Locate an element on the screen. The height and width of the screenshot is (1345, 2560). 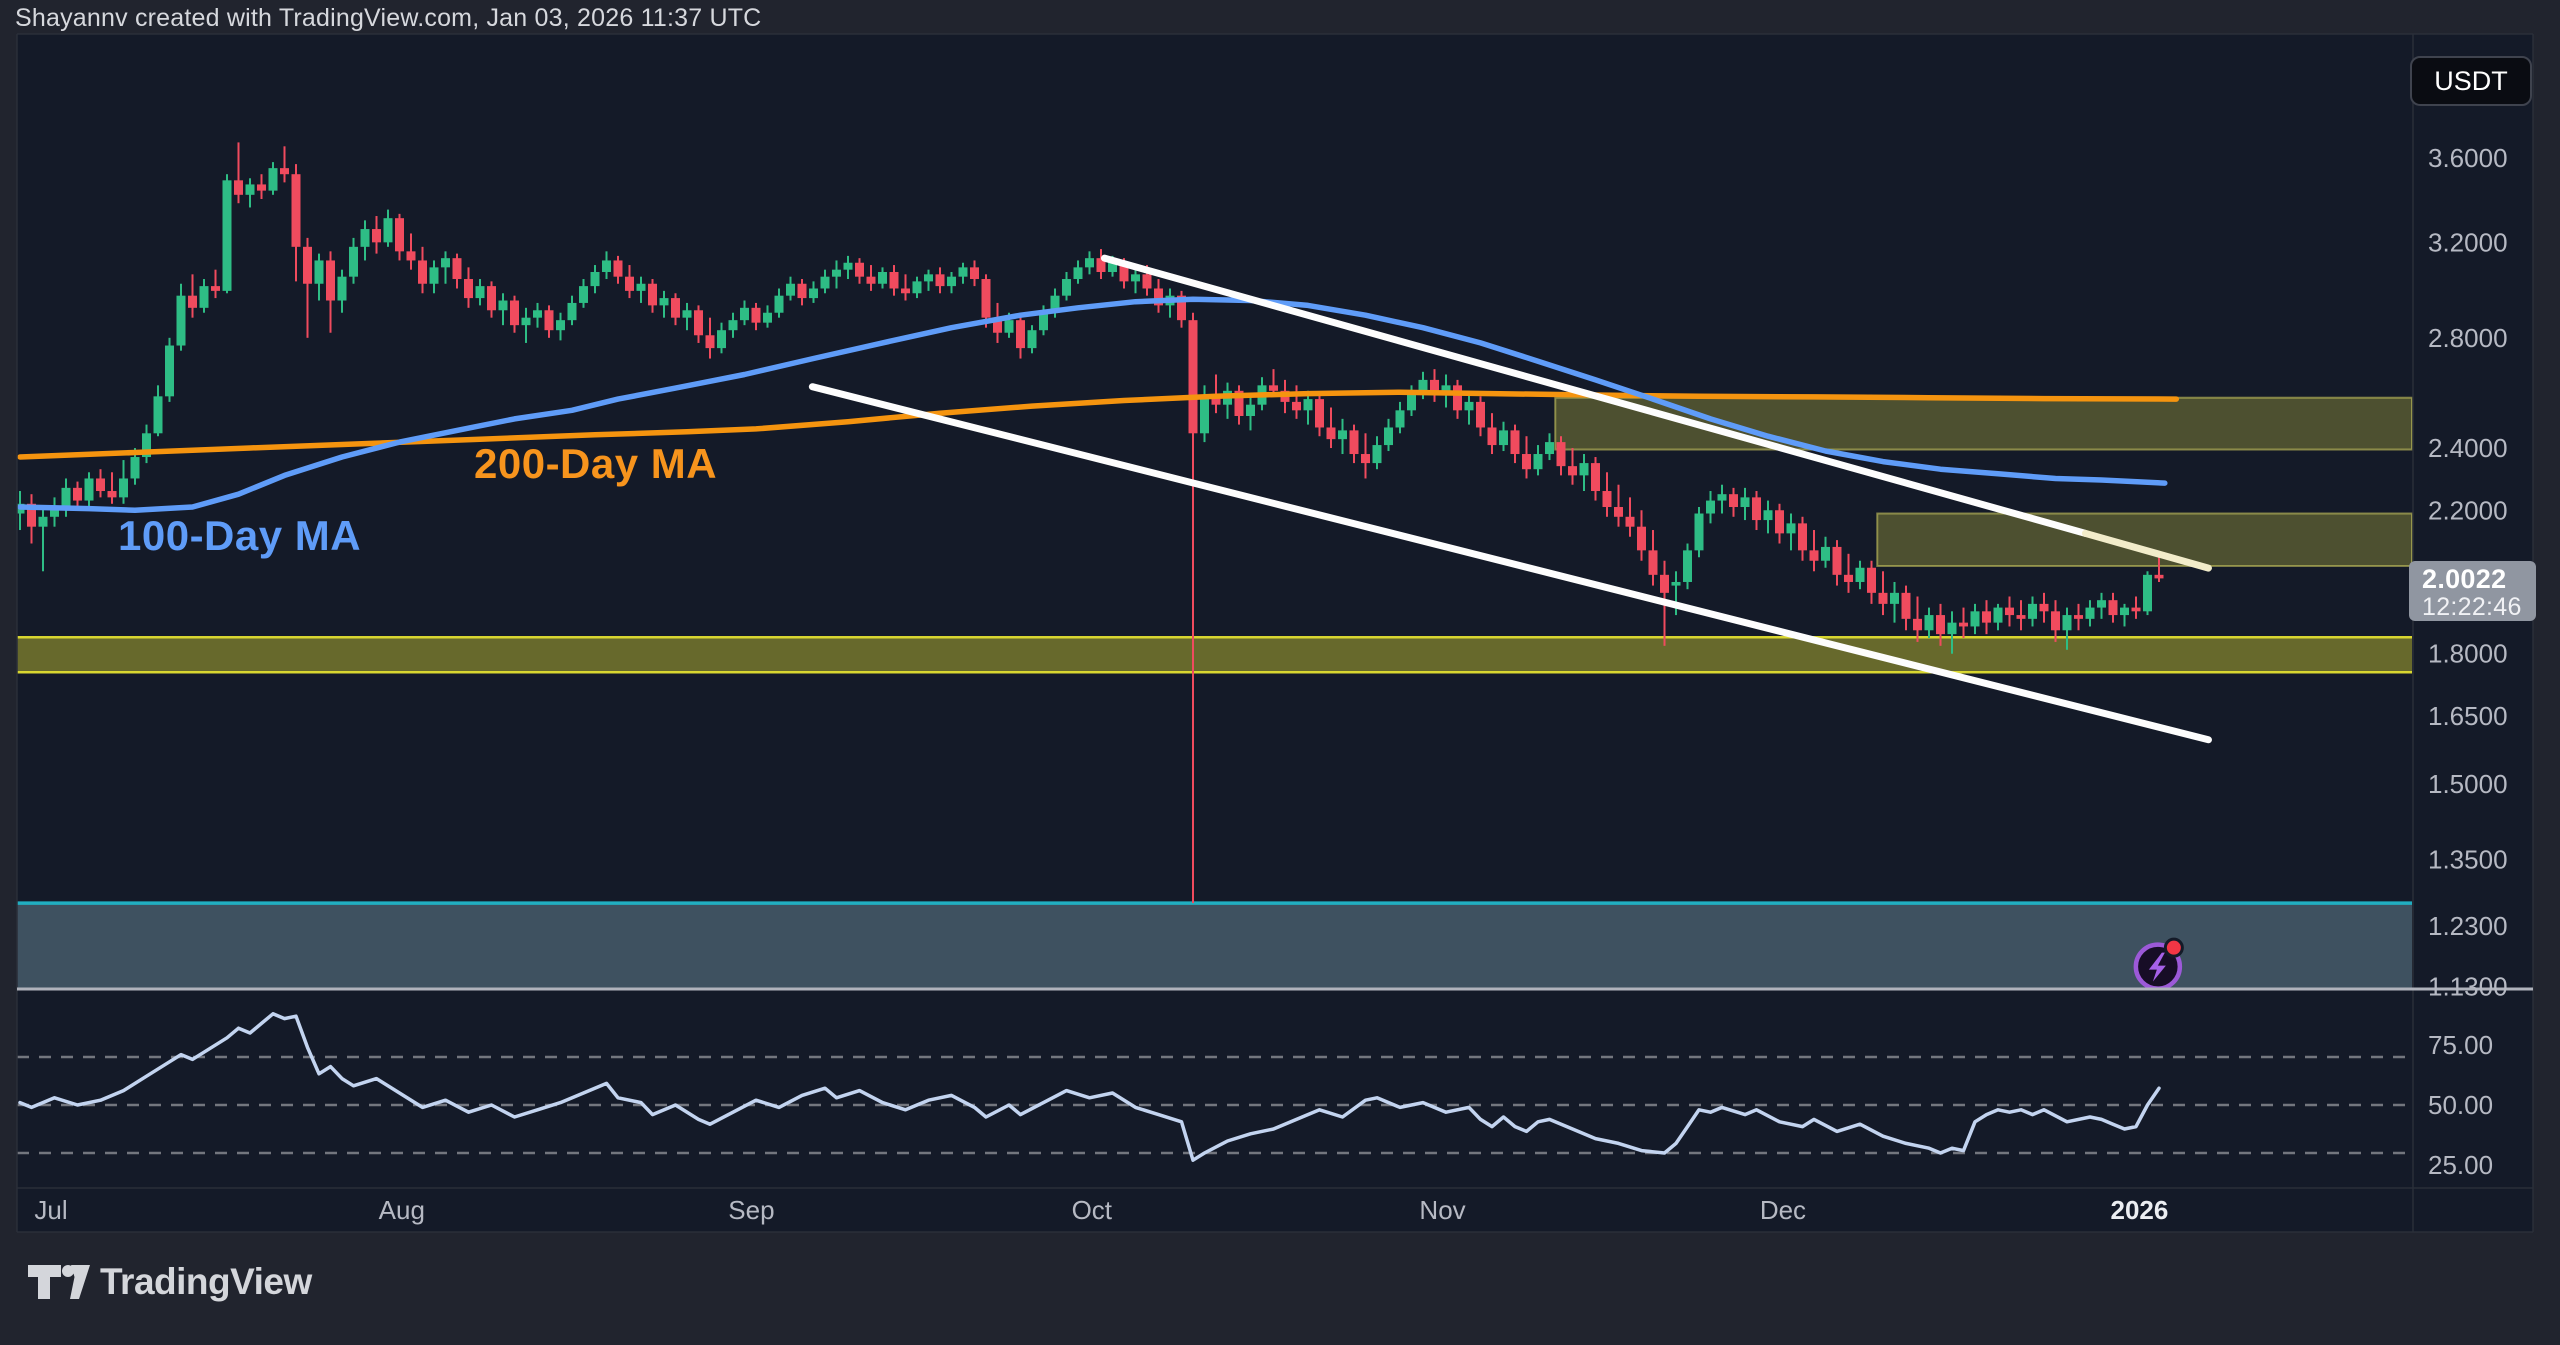
quote-currency-badge: USDT is located at coordinates (2471, 81).